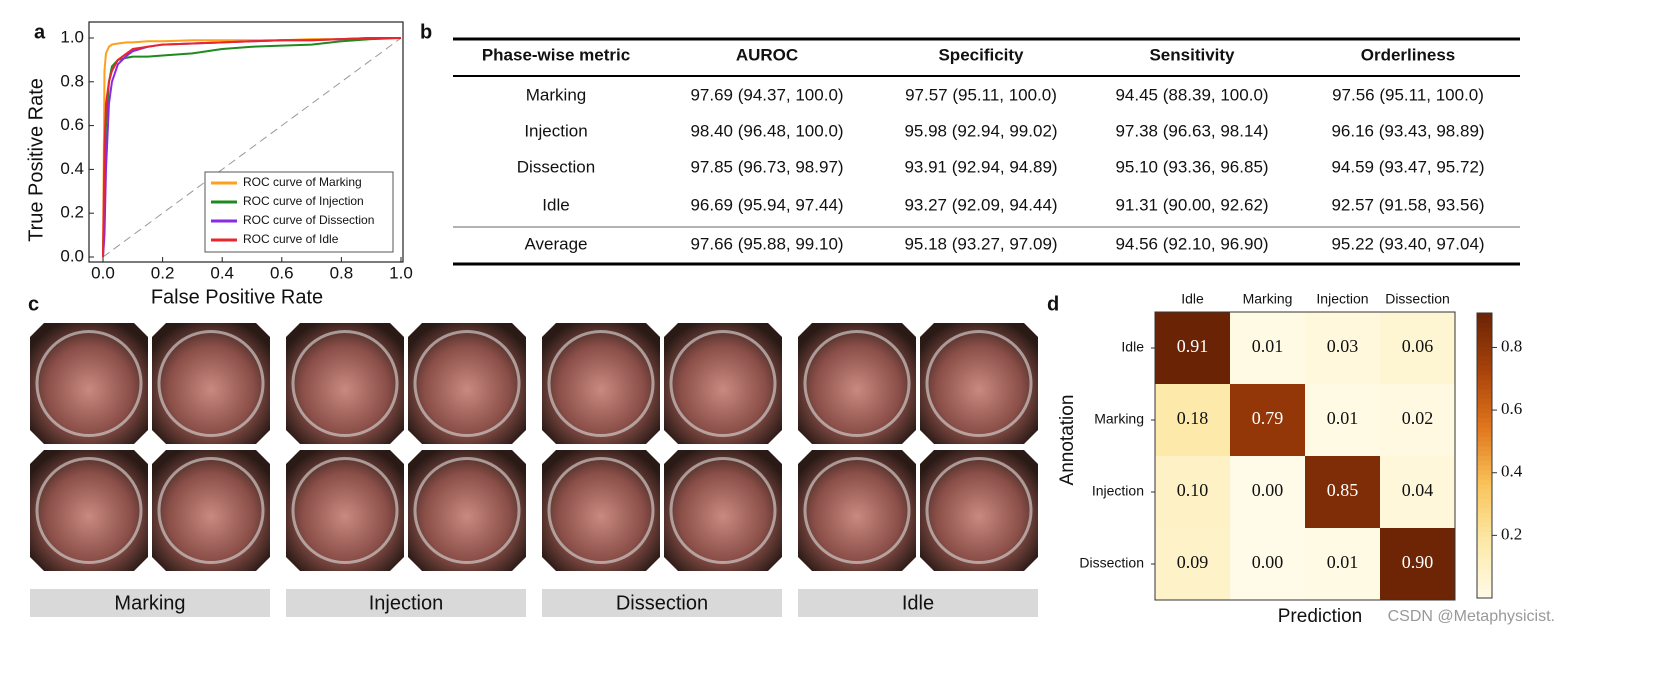 The width and height of the screenshot is (1665, 674). I want to click on table-cell: 93.27 (92.09, 94.44), so click(980, 204).